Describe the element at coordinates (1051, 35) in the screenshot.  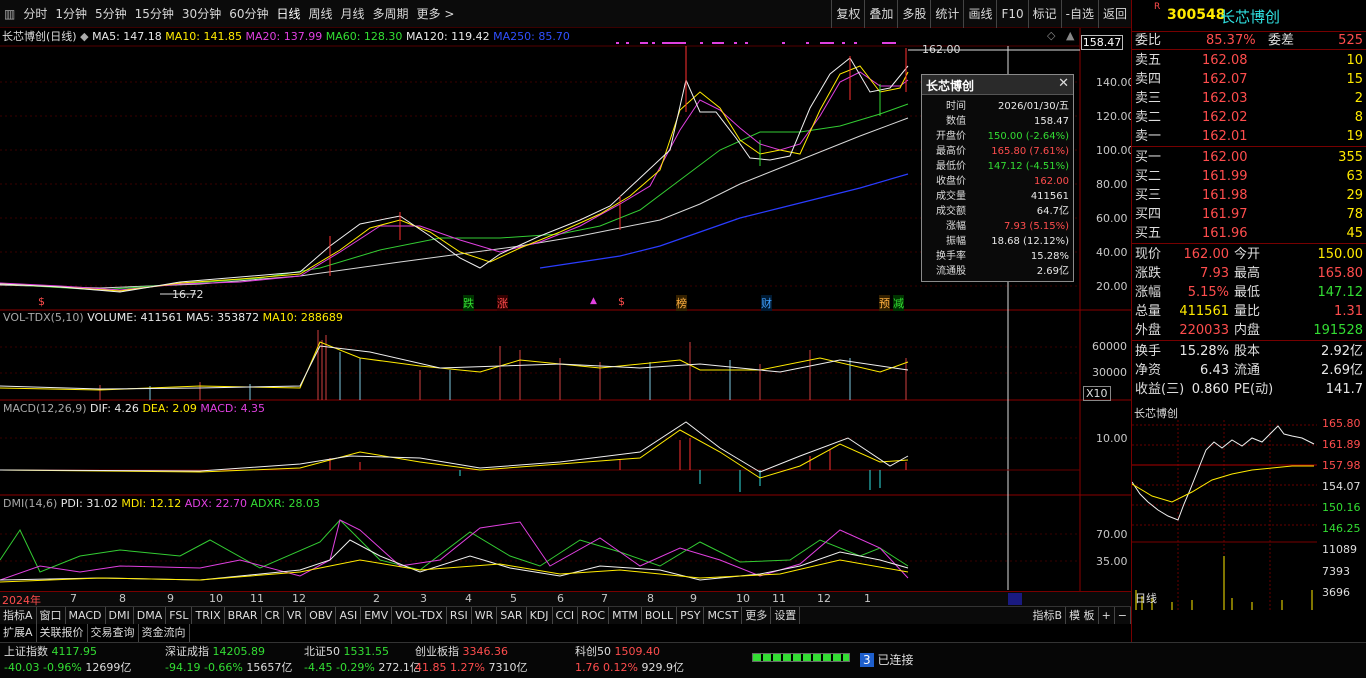
I see `diamond-icon: ◇` at that location.